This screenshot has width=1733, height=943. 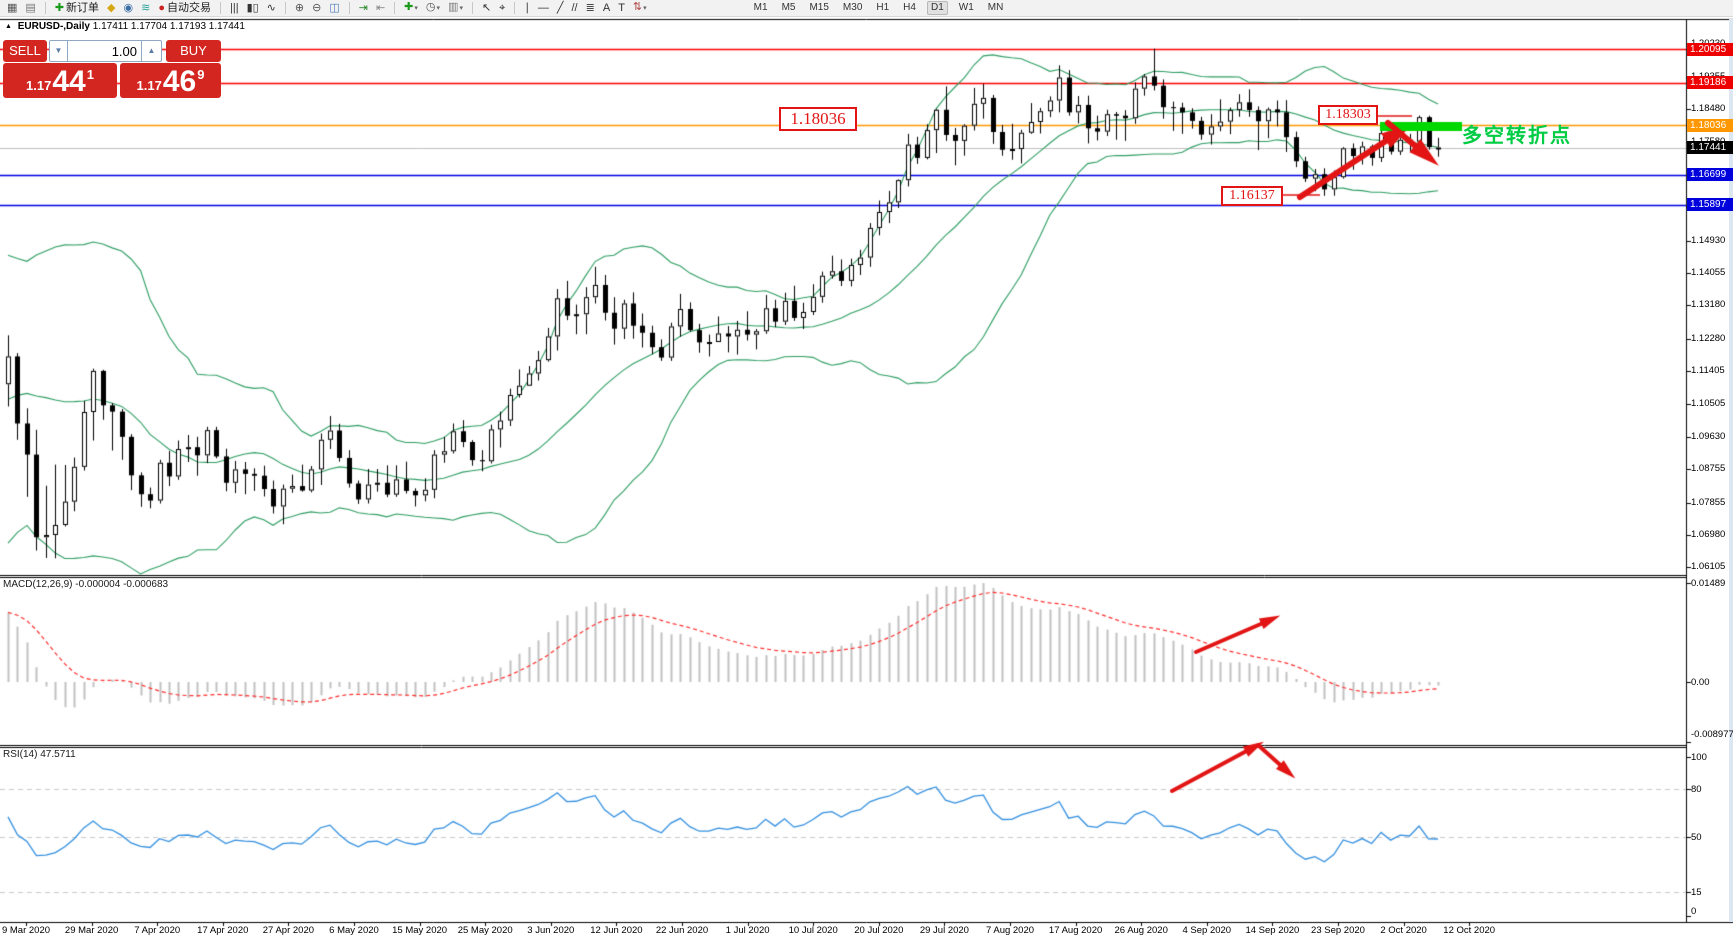 What do you see at coordinates (90, 74) in the screenshot?
I see `sell-price-pip: 1` at bounding box center [90, 74].